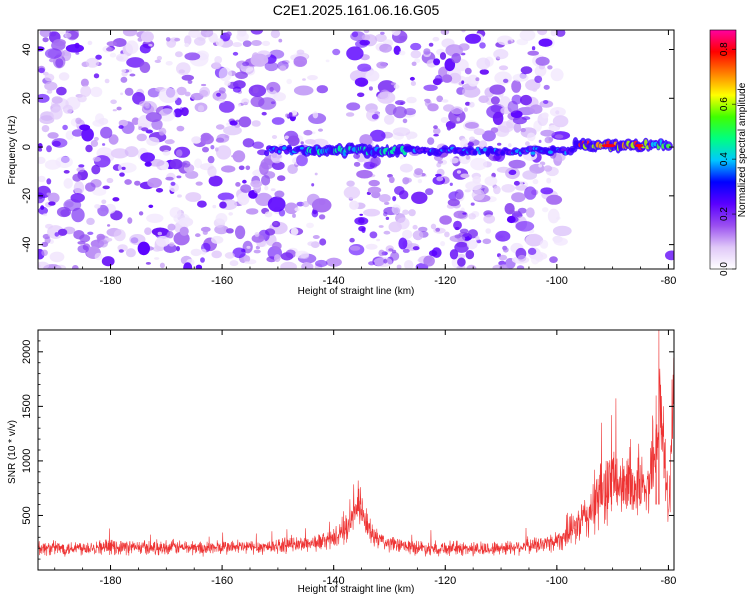  What do you see at coordinates (356, 10) in the screenshot?
I see `chart-title: C2E1.2025.161.06.16.G05` at bounding box center [356, 10].